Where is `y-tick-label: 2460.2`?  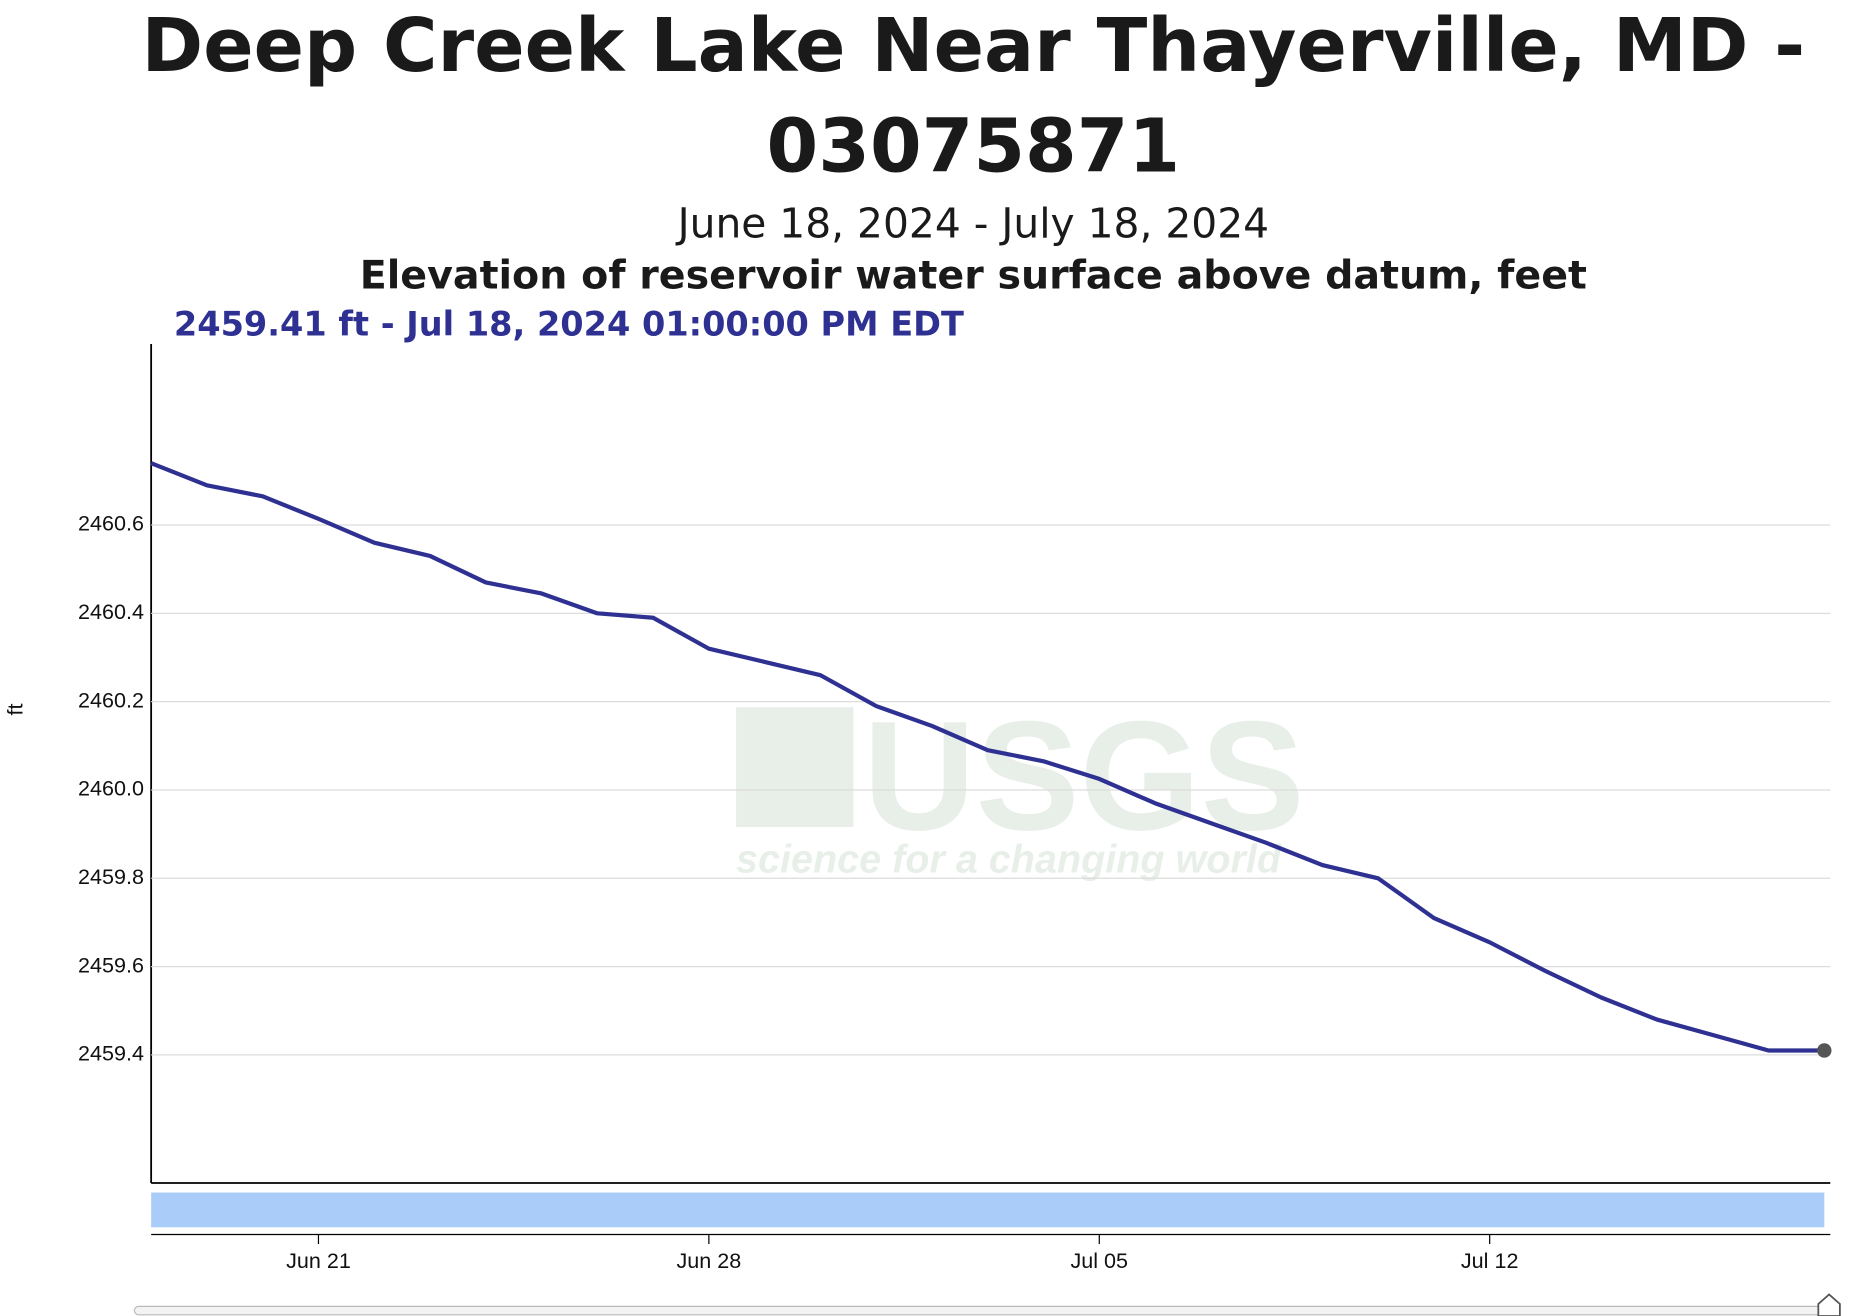 y-tick-label: 2460.2 is located at coordinates (111, 699).